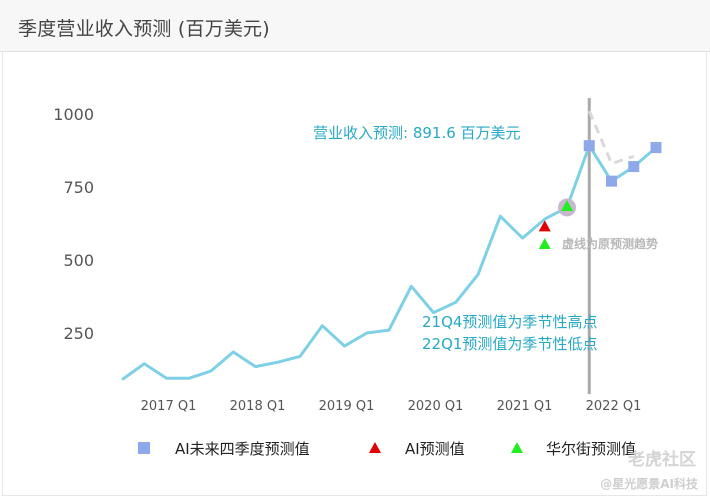 The image size is (710, 500). I want to click on seasonal-low-note: 22Q1预测值为季节性低点, so click(509, 344).